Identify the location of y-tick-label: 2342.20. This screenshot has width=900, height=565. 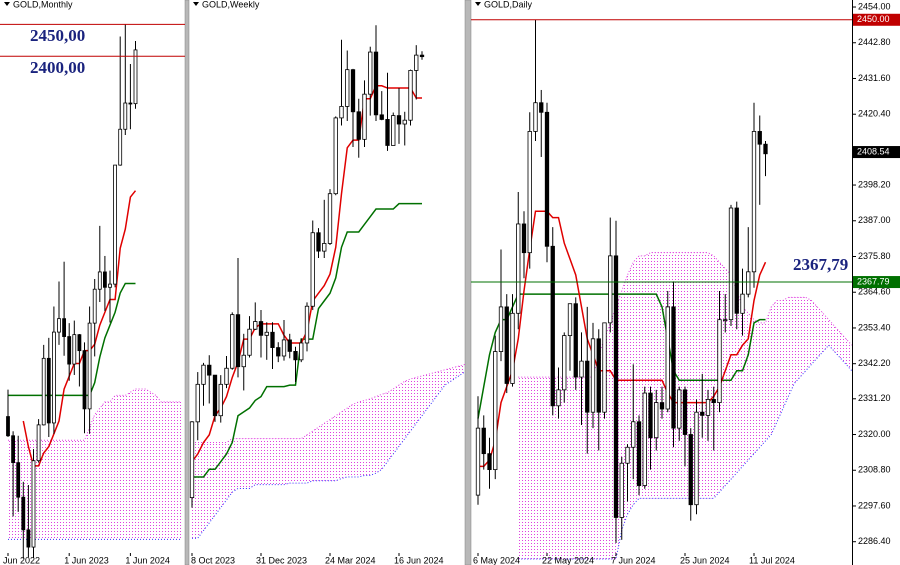
(874, 363).